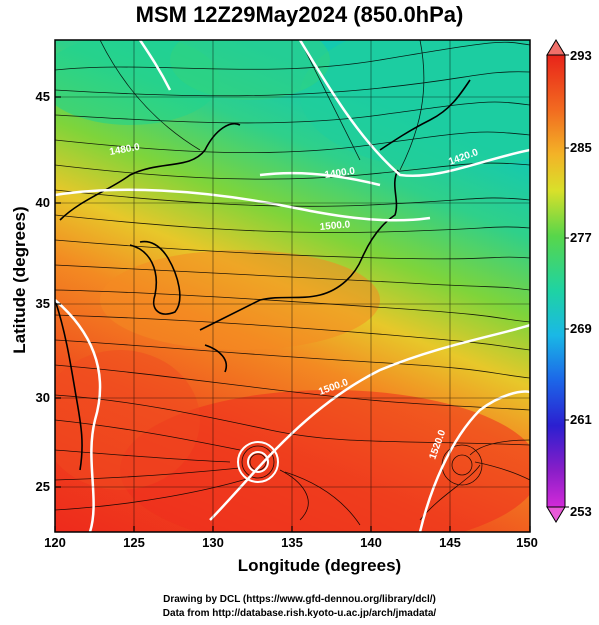 The image size is (599, 625). Describe the element at coordinates (42, 303) in the screenshot. I see `y-tick-label: 35` at that location.